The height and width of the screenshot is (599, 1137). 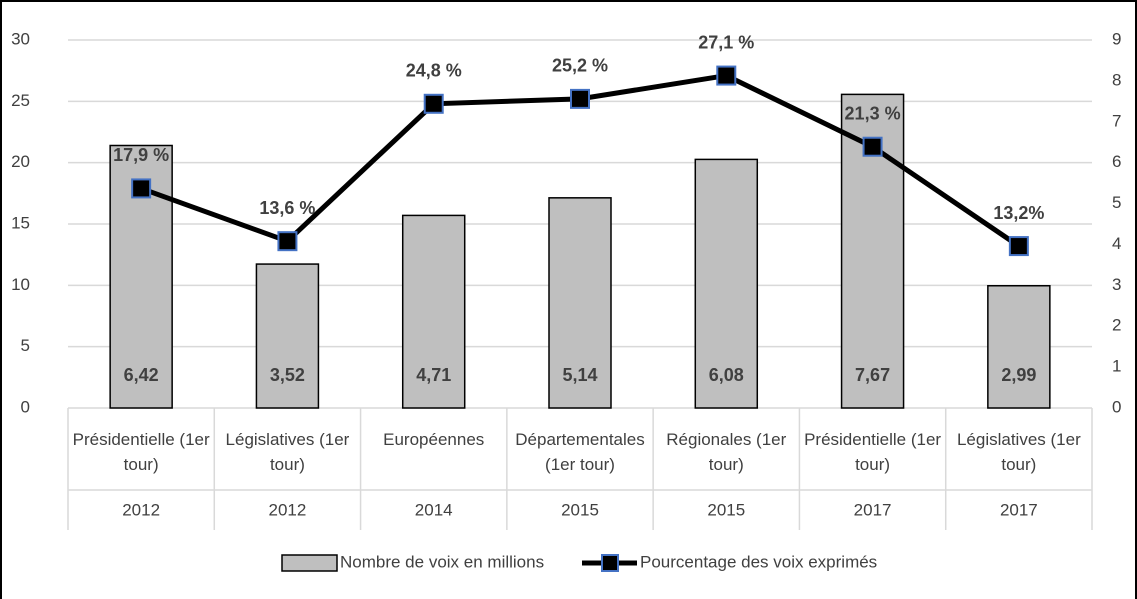 What do you see at coordinates (309, 563) in the screenshot?
I see `legend-swatch` at bounding box center [309, 563].